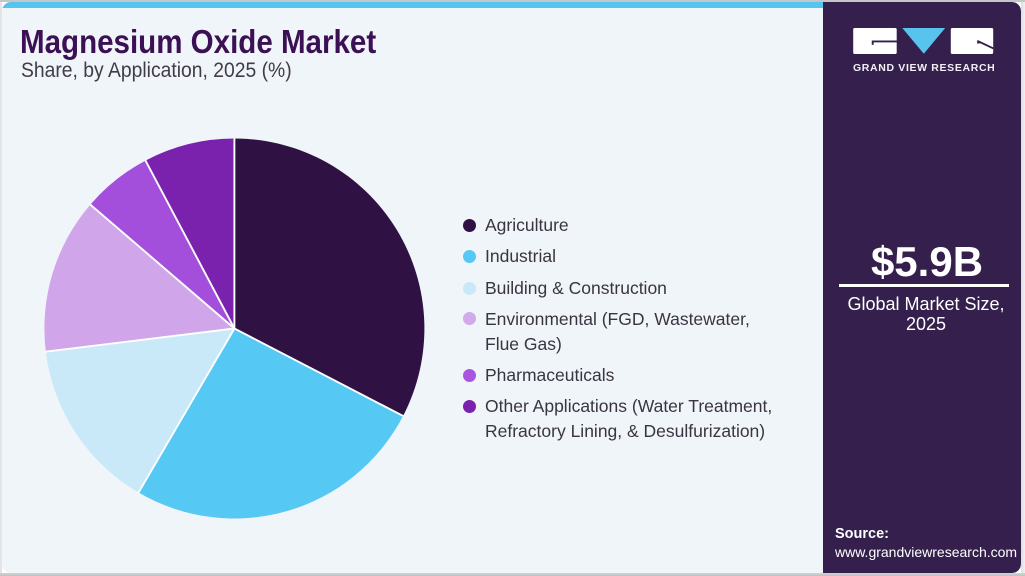 Image resolution: width=1025 pixels, height=576 pixels. What do you see at coordinates (924, 68) in the screenshot?
I see `svg-text: GRAND VIEW RESEARCH` at bounding box center [924, 68].